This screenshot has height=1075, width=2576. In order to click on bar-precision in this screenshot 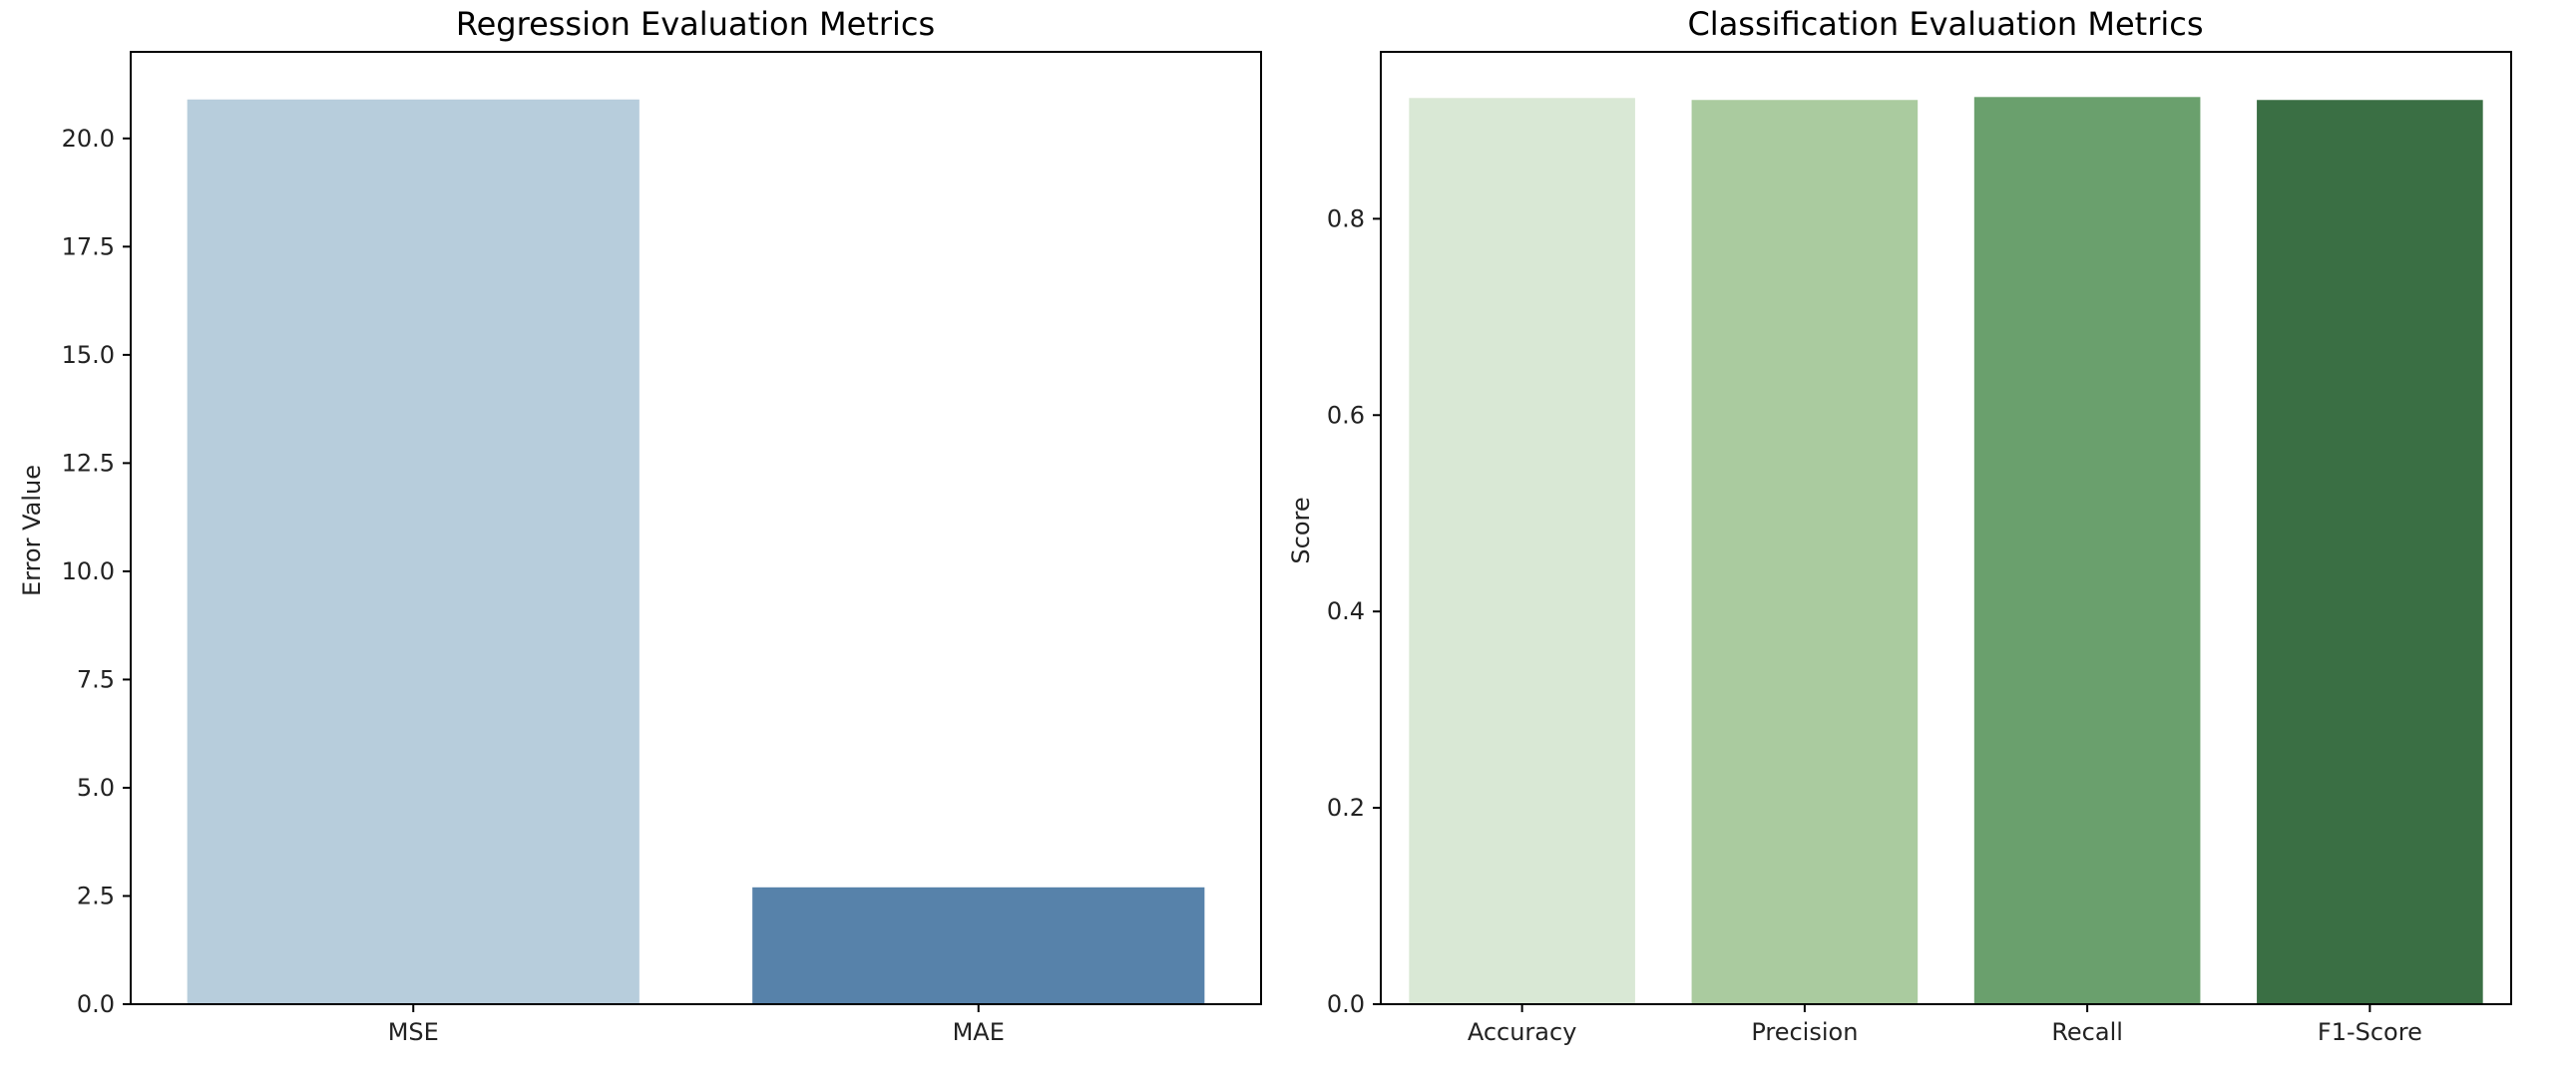, I will do `click(1805, 552)`.